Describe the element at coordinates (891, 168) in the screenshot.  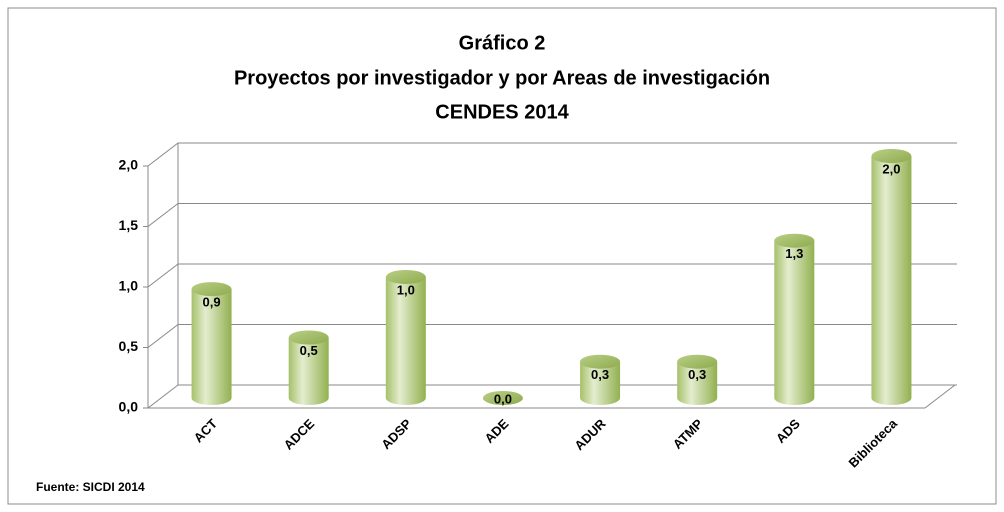
I see `value-label: 2,0` at that location.